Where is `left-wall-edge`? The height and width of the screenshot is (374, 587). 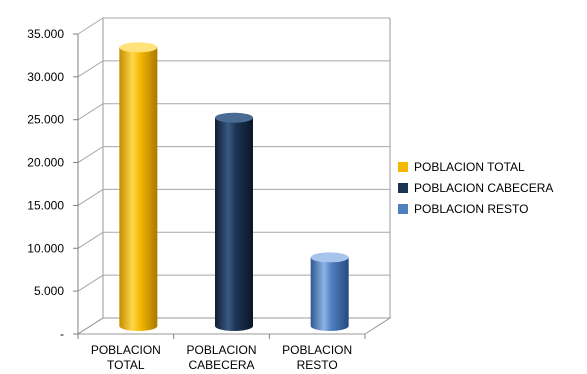
left-wall-edge is located at coordinates (90, 176).